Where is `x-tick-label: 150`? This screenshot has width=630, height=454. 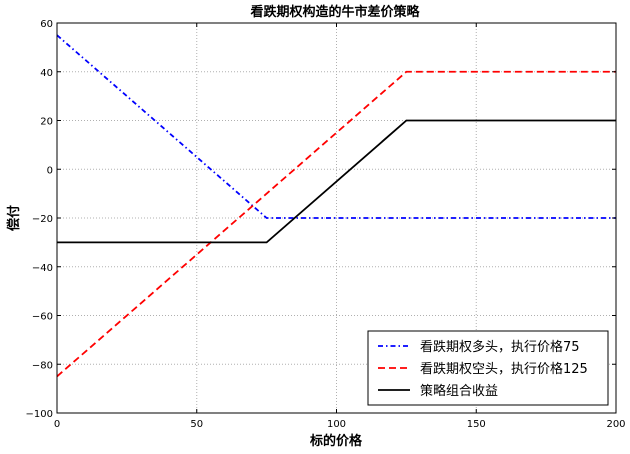 x-tick-label: 150 is located at coordinates (476, 424).